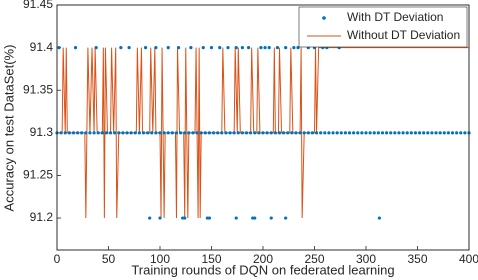 The height and width of the screenshot is (280, 478). What do you see at coordinates (395, 17) in the screenshot?
I see `legend-label: With DT Deviation` at bounding box center [395, 17].